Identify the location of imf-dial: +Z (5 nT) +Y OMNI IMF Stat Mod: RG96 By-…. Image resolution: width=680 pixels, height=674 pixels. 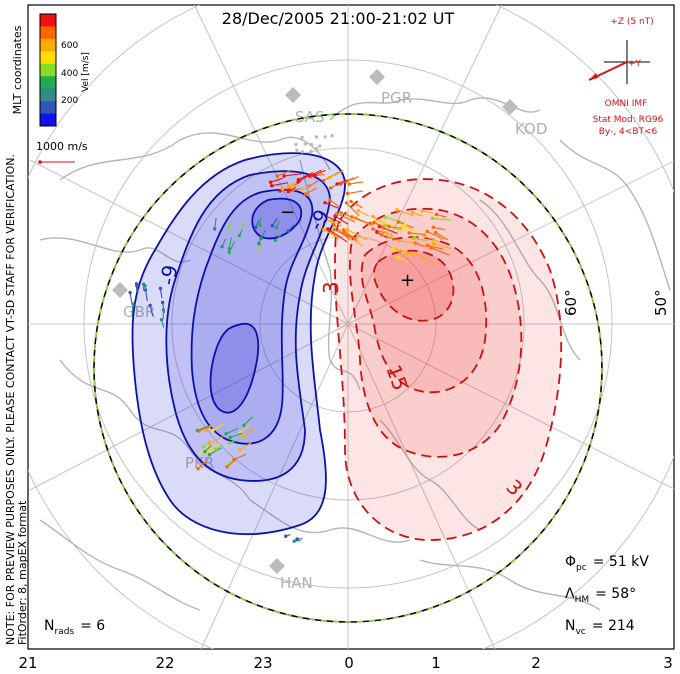
(626, 77).